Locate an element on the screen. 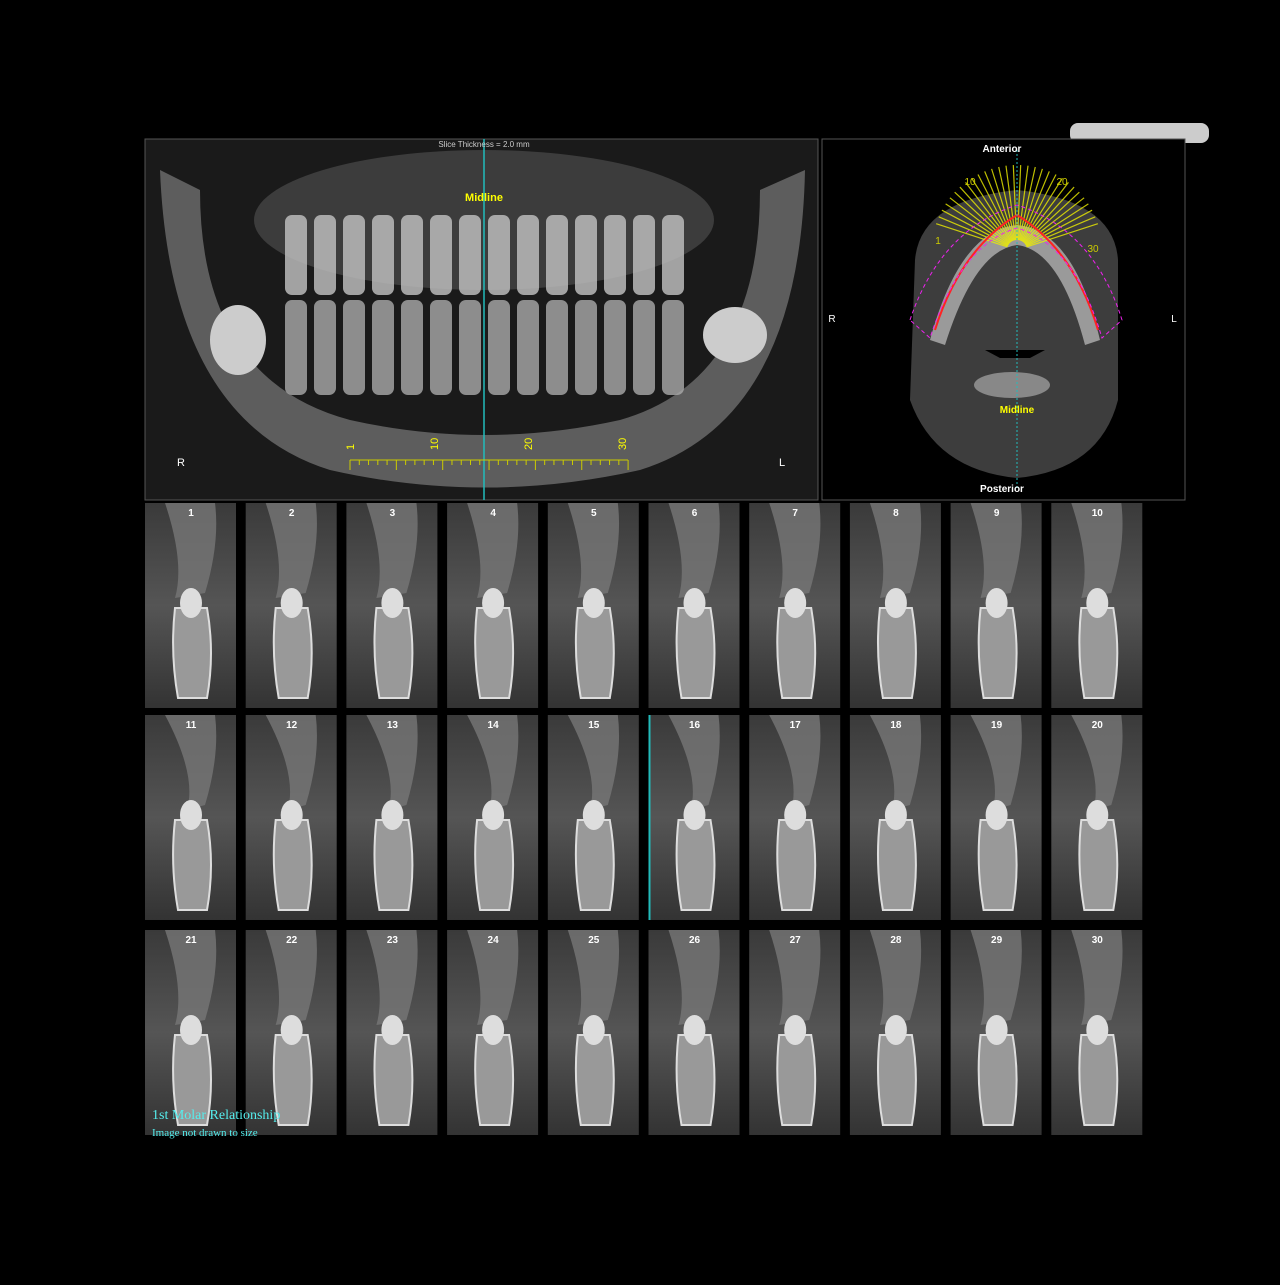 The image size is (1280, 1285). slice-panel: 11 is located at coordinates (190, 817).